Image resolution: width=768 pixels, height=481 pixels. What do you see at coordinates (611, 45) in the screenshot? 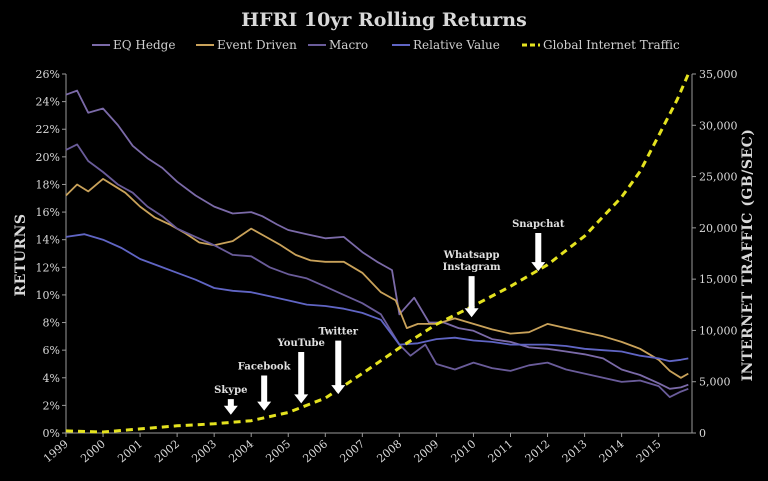
I see `legend-entry: Global Internet Traffic` at bounding box center [611, 45].